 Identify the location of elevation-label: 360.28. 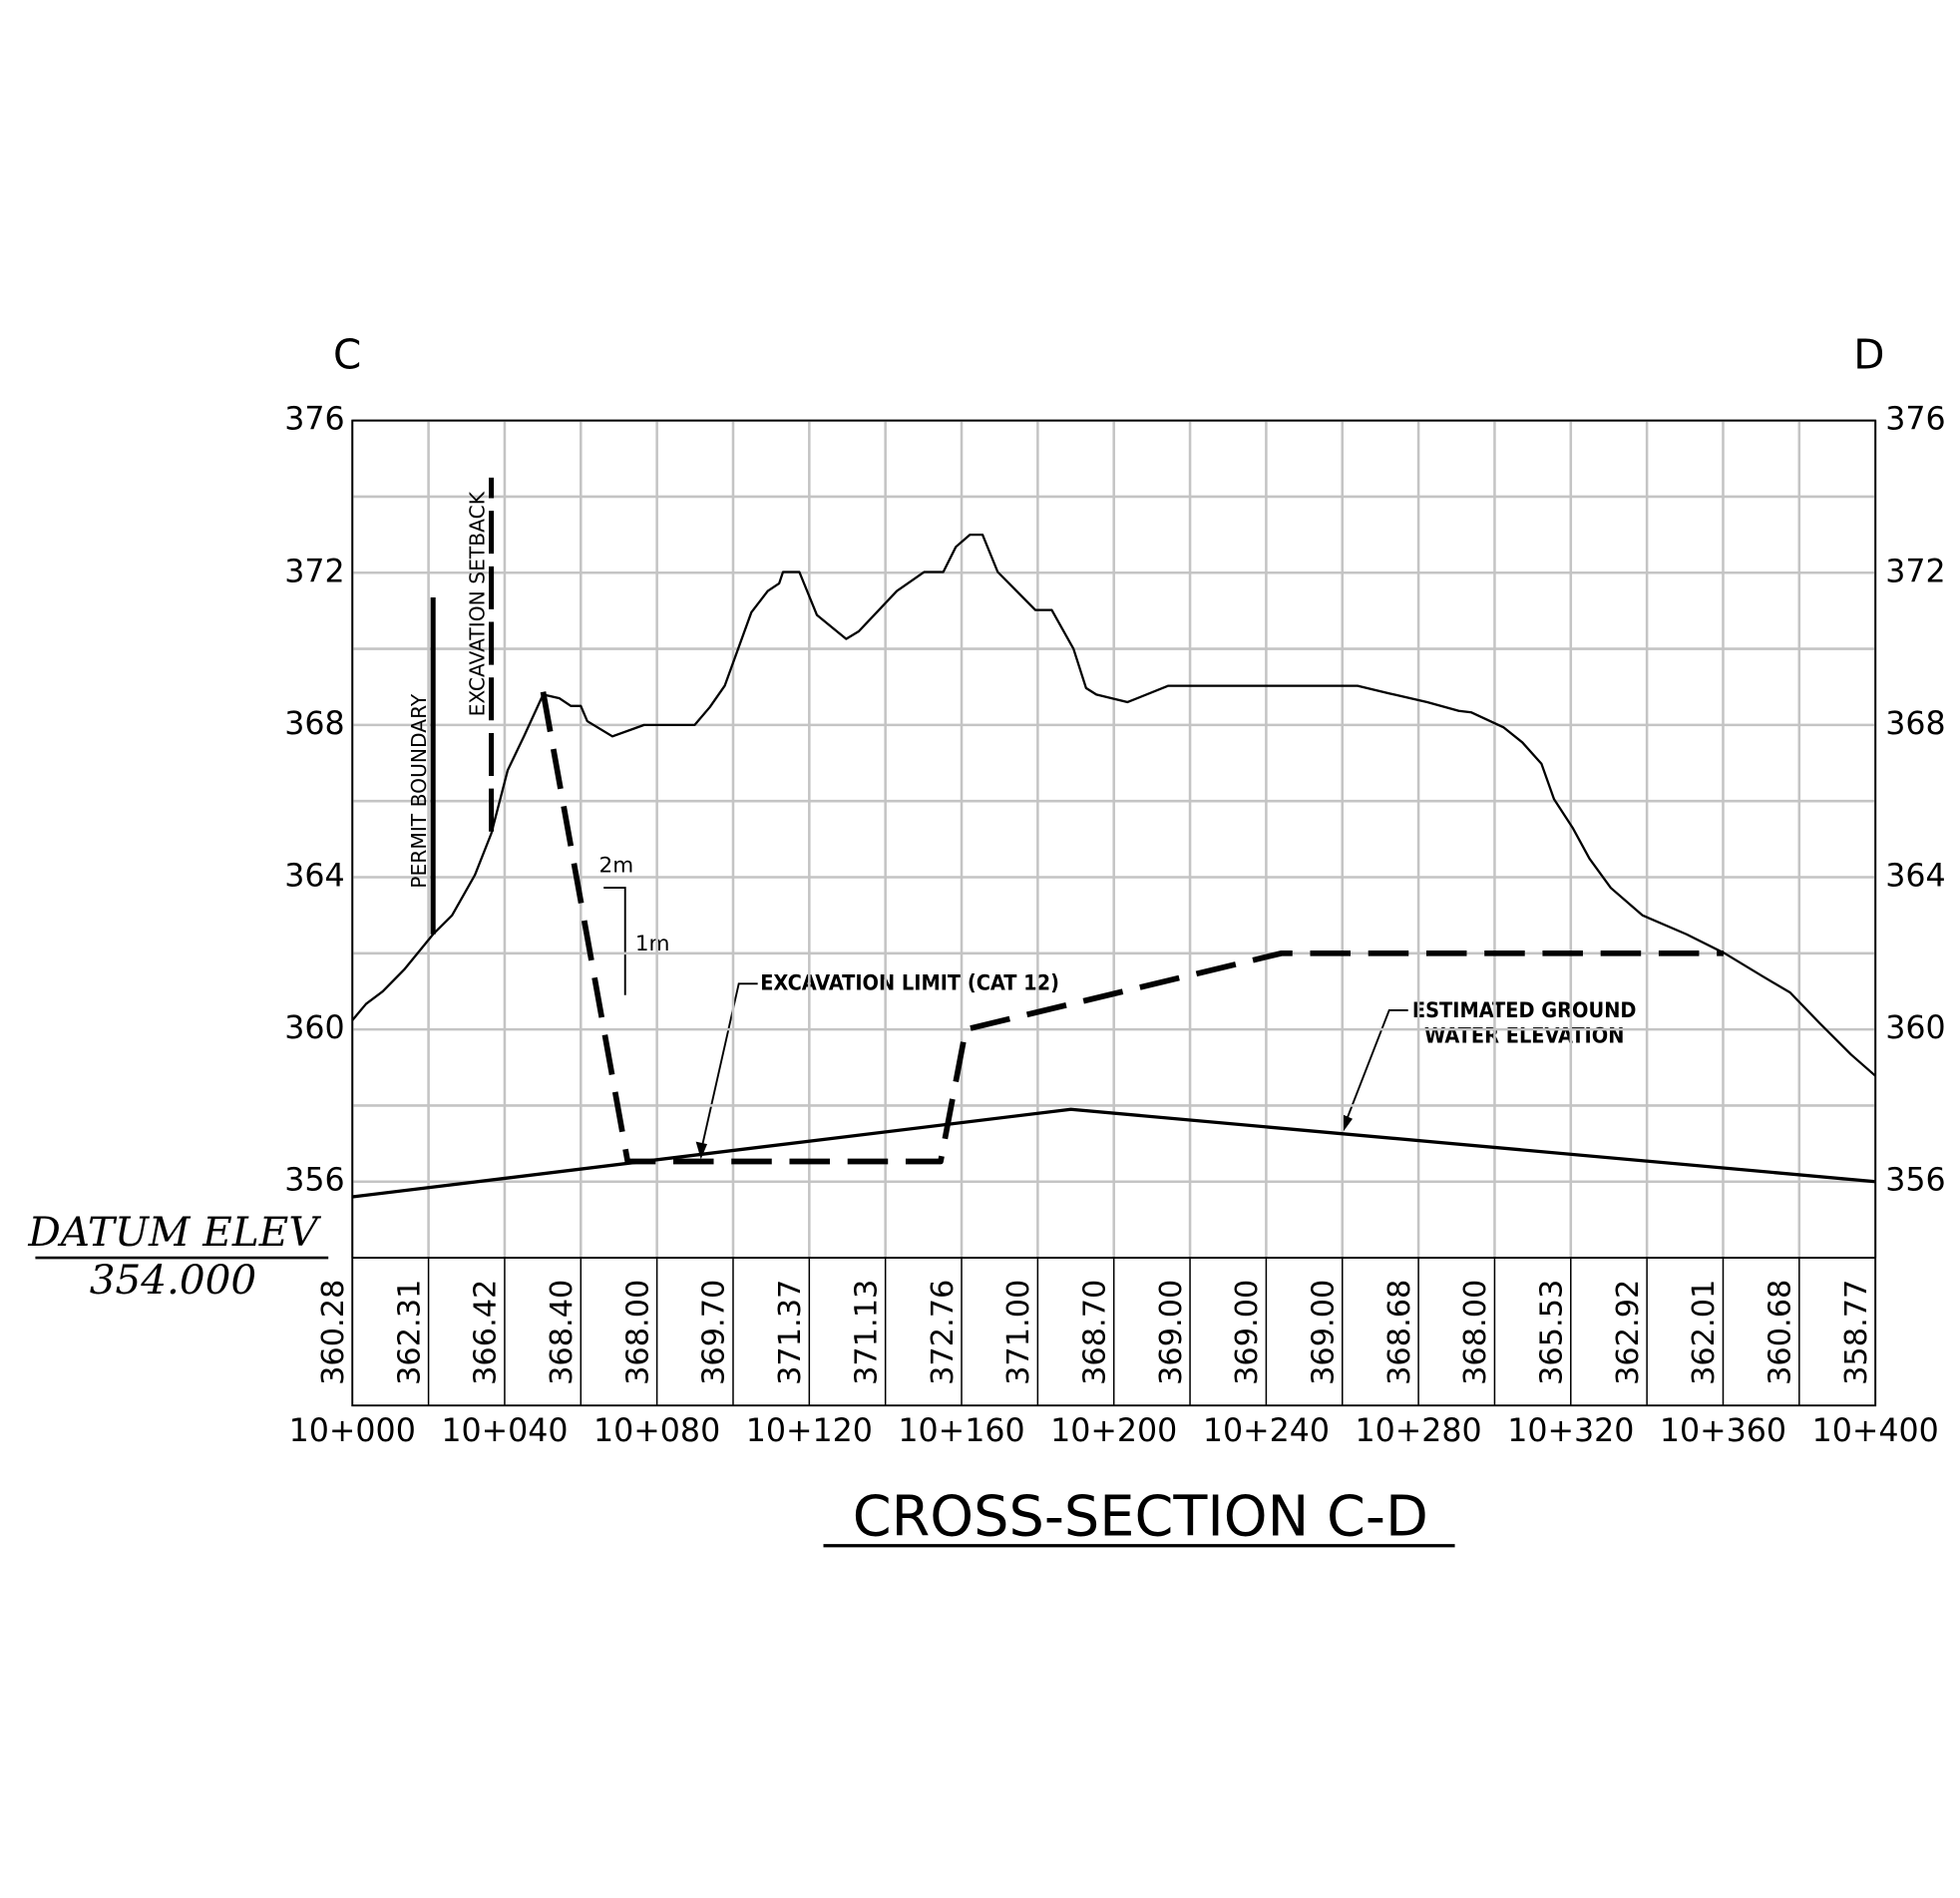
(334, 1332).